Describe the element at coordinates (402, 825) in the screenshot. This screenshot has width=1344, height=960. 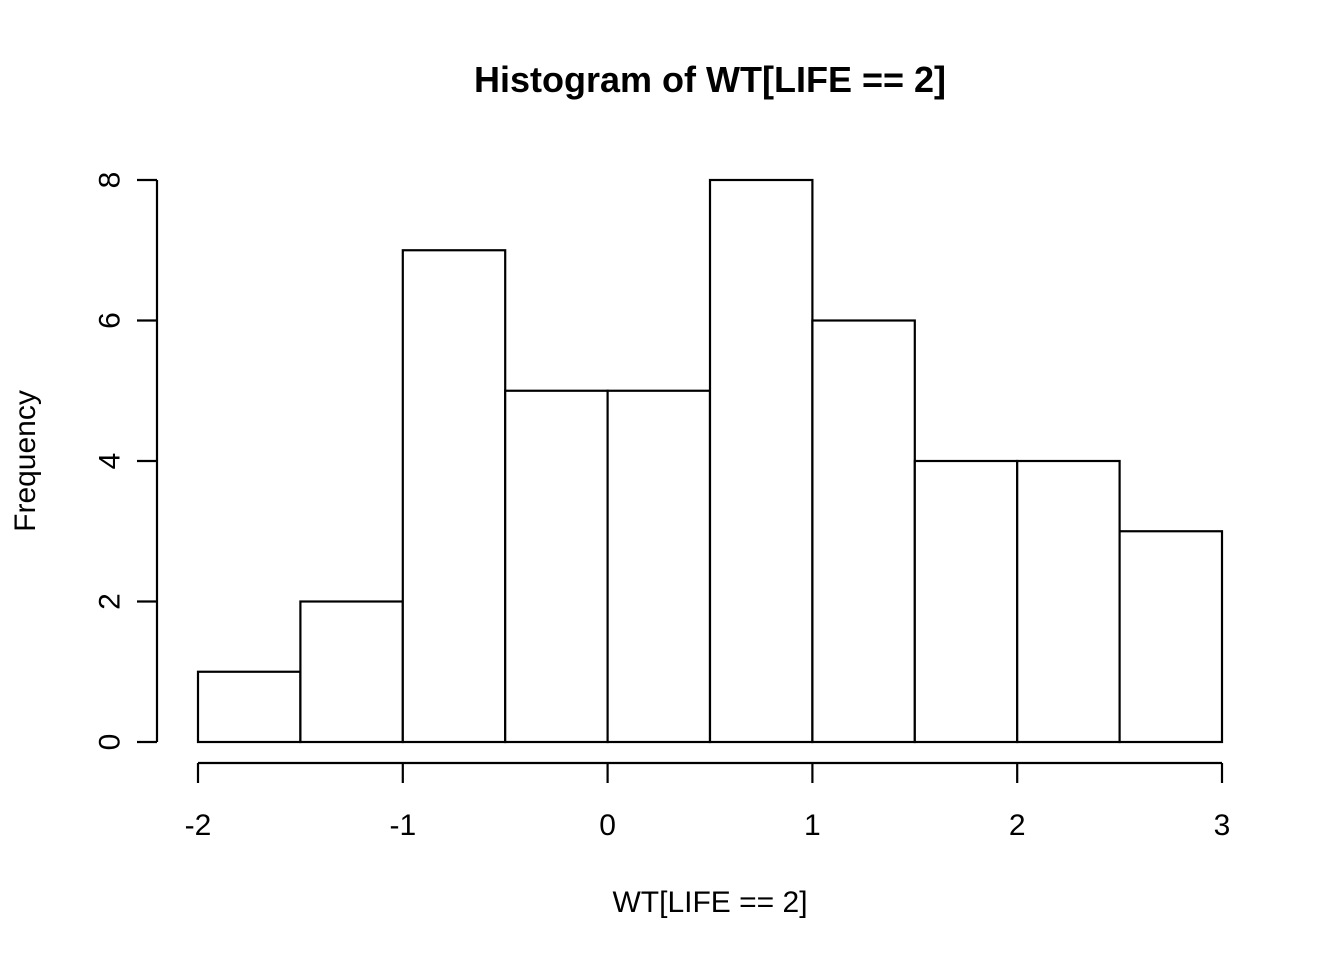
I see `x-tick-label: -1` at that location.